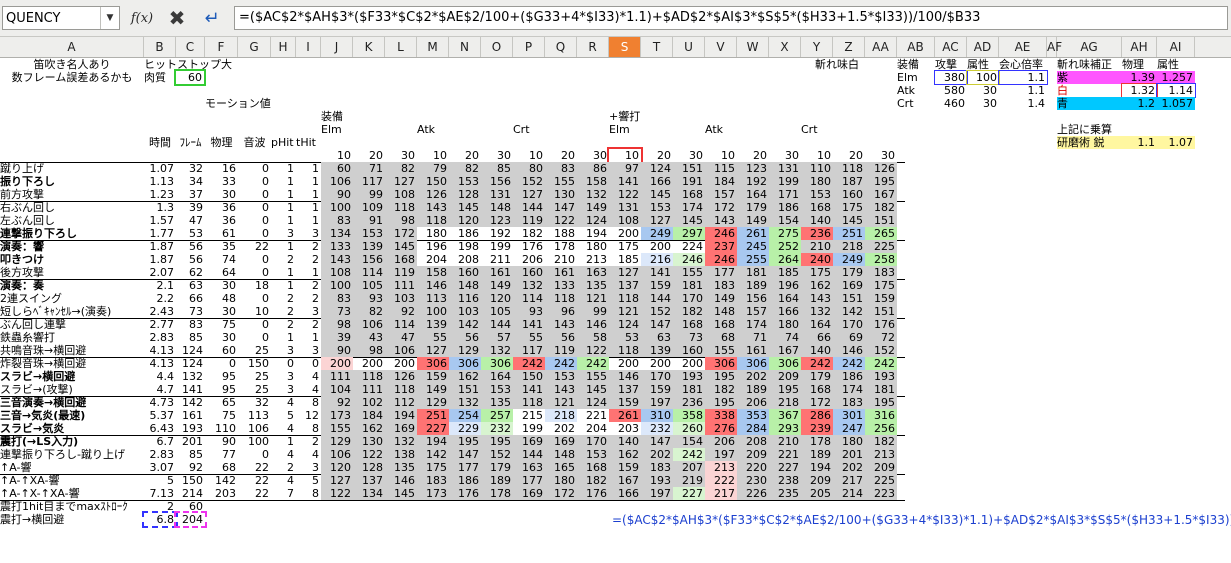 This screenshot has height=563, width=1231. What do you see at coordinates (433, 441) in the screenshot?
I see `damage-cell: 194` at bounding box center [433, 441].